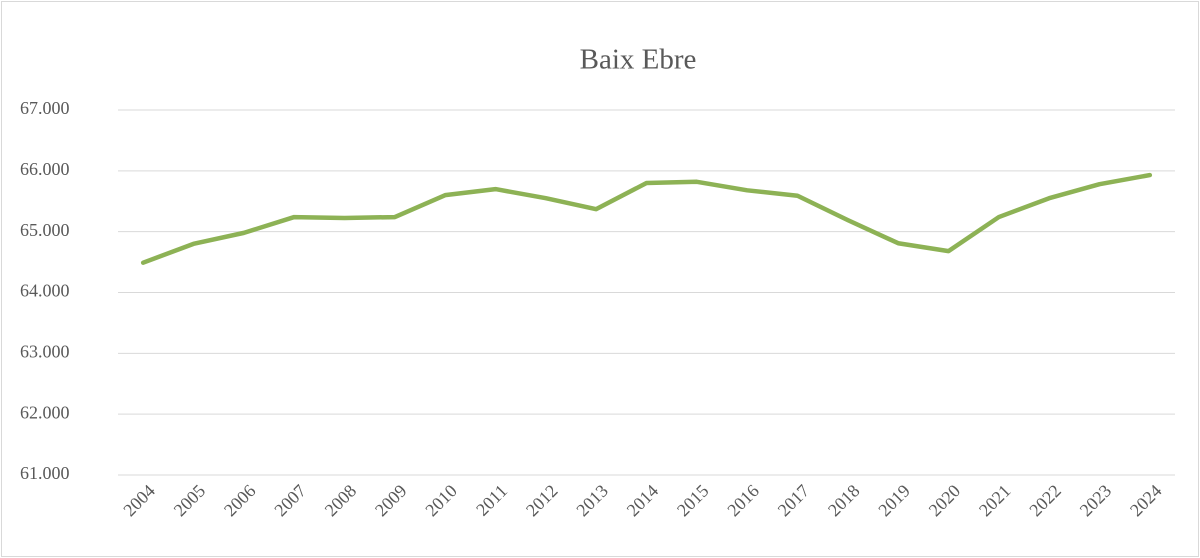  I want to click on y-tick-label: 61.000, so click(45, 473).